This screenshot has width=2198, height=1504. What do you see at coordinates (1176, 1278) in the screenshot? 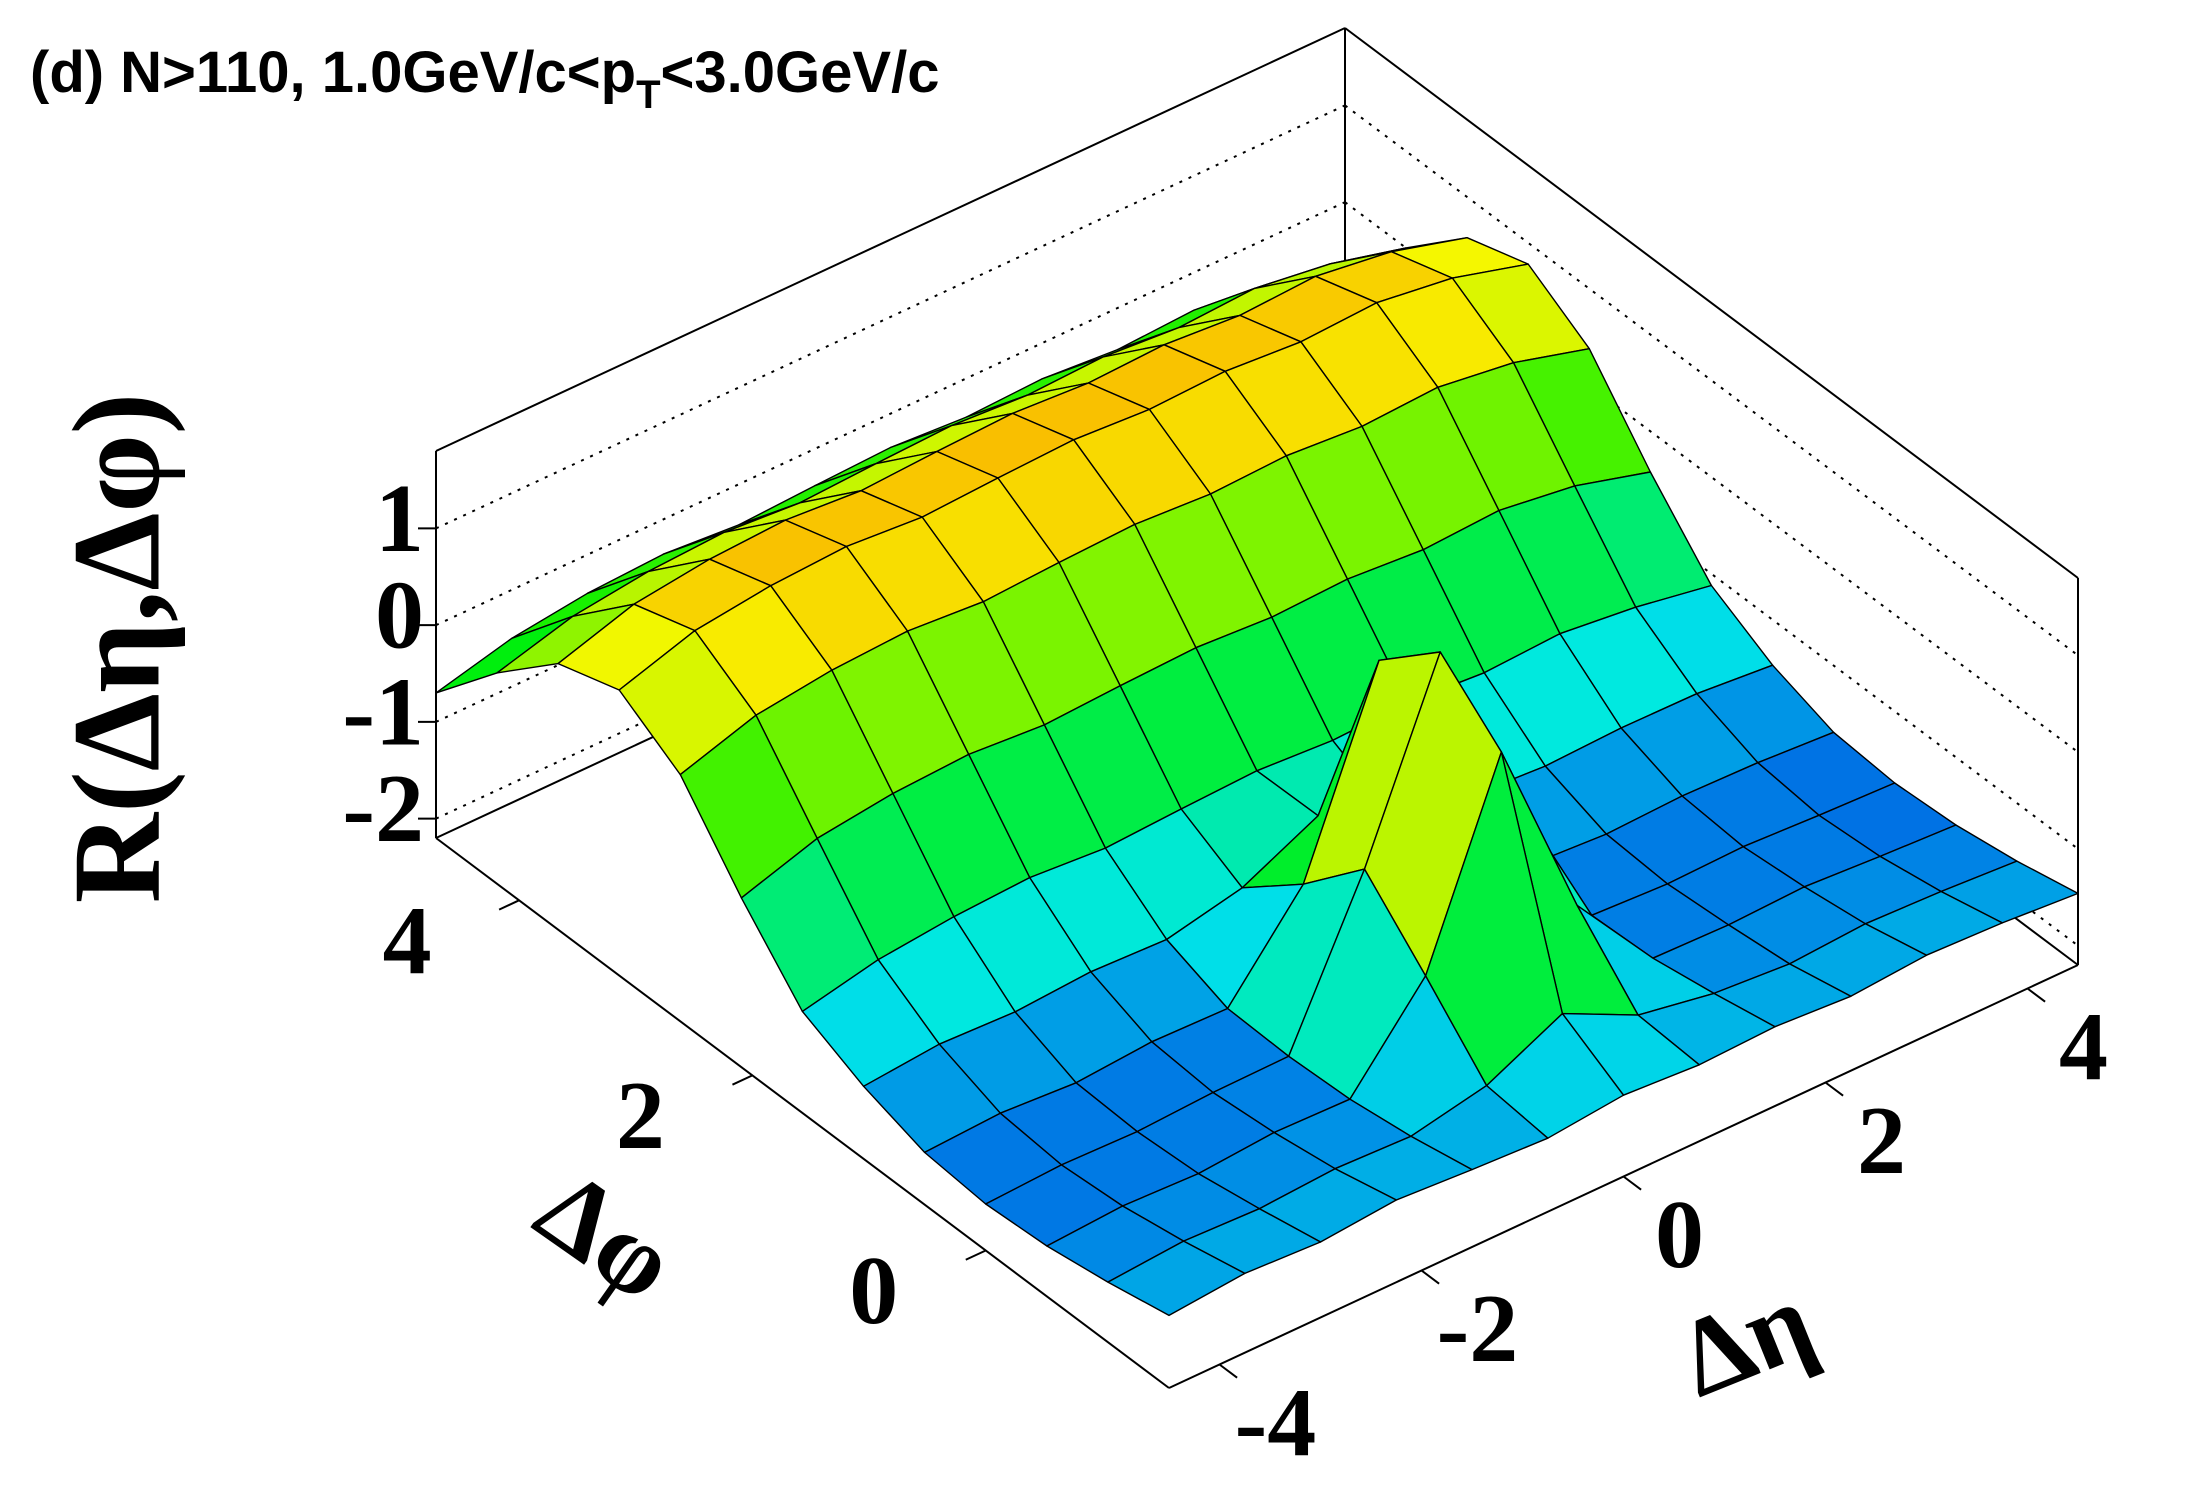
I see `surface-cell` at bounding box center [1176, 1278].